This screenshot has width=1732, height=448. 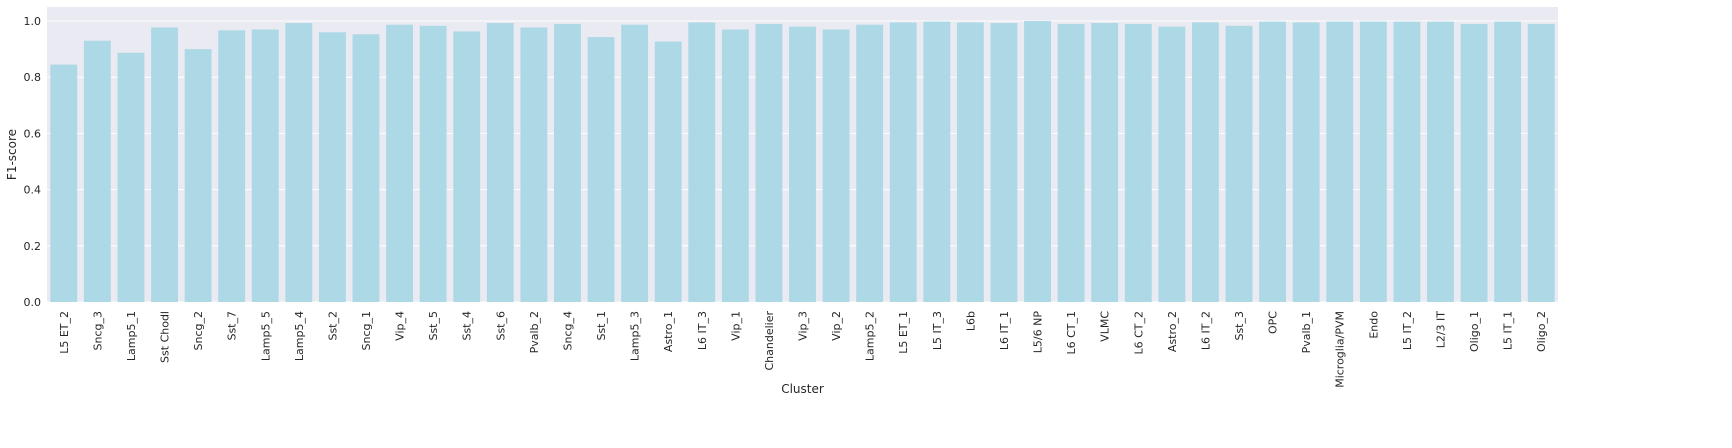 I want to click on x-tick-label: Lamp5_4, so click(x=299, y=336).